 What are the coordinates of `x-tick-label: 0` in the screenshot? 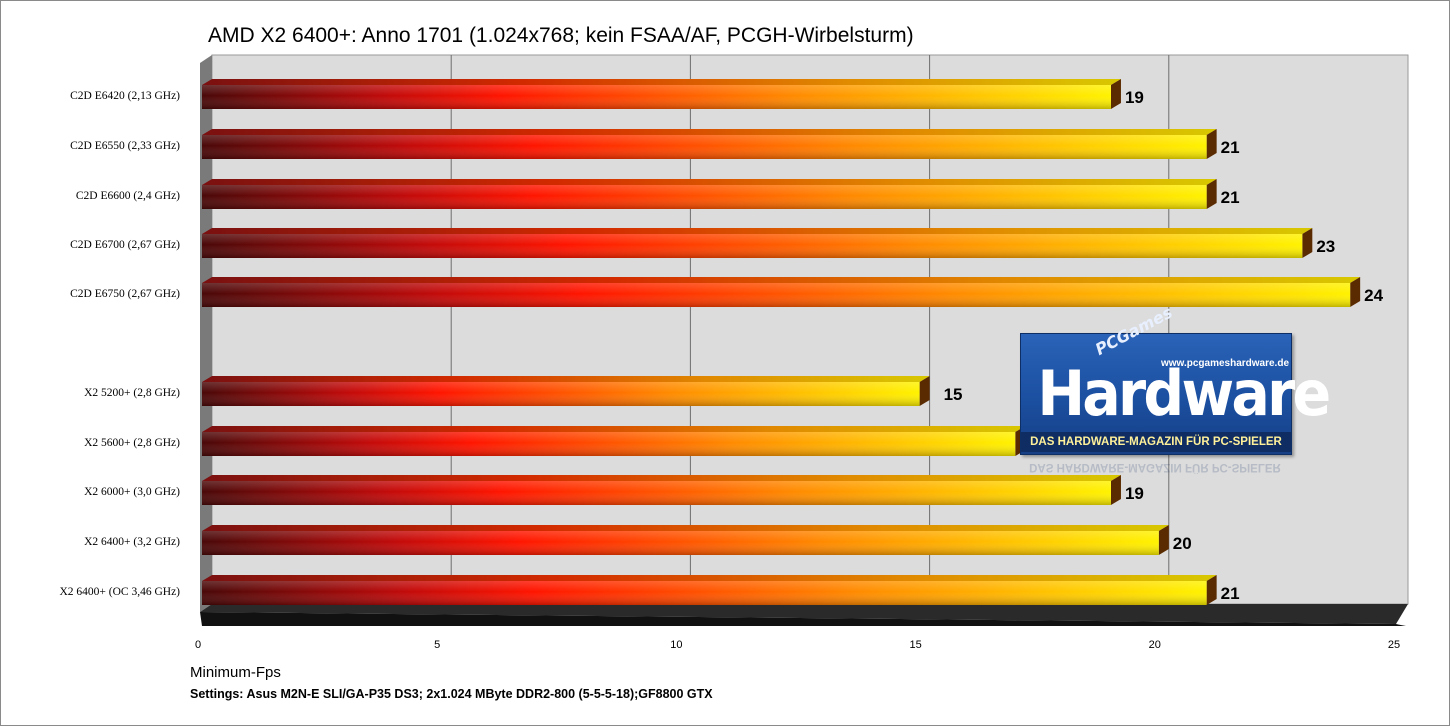 It's located at (198, 645).